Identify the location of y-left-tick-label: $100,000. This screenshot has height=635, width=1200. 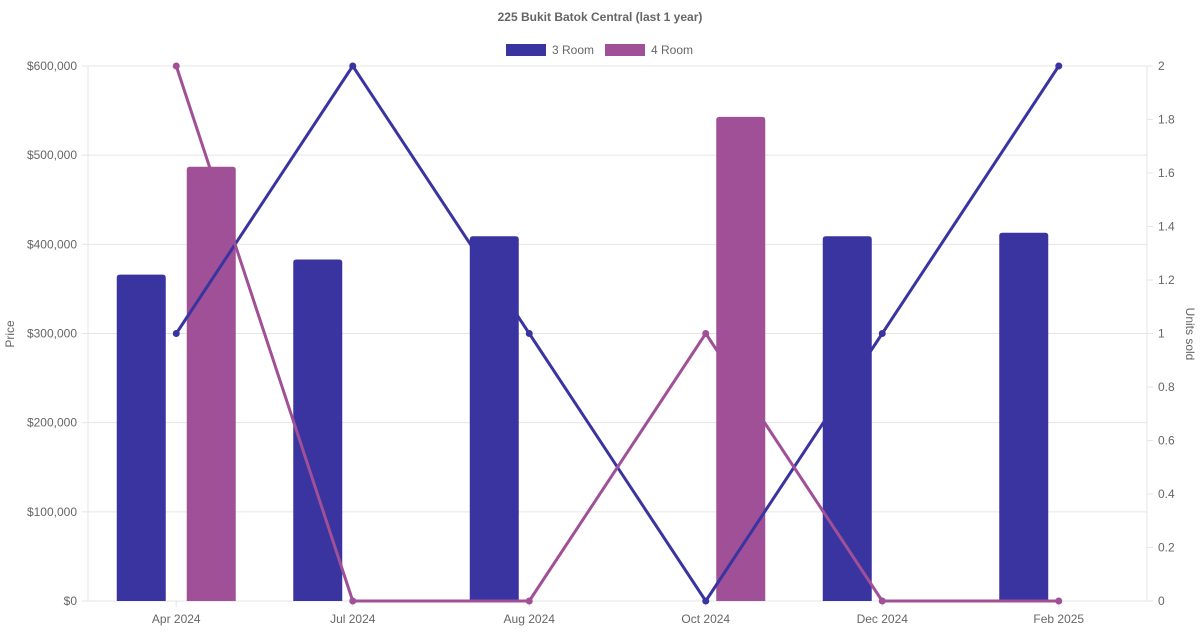
(52, 512).